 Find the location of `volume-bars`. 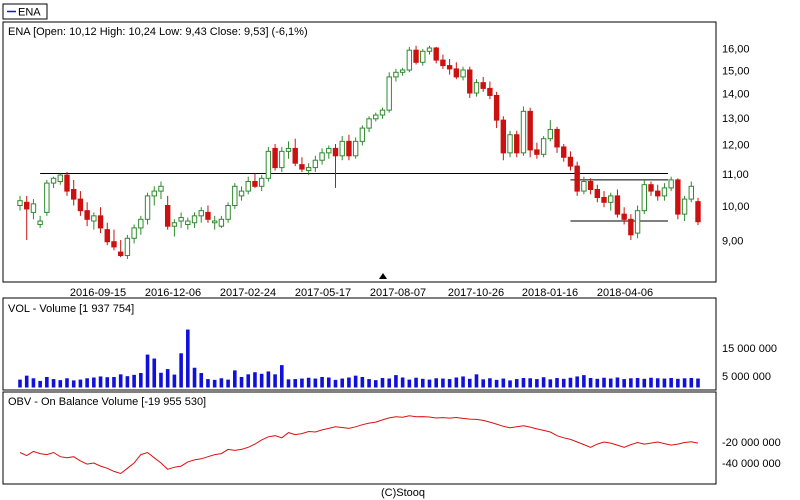

volume-bars is located at coordinates (359, 358).